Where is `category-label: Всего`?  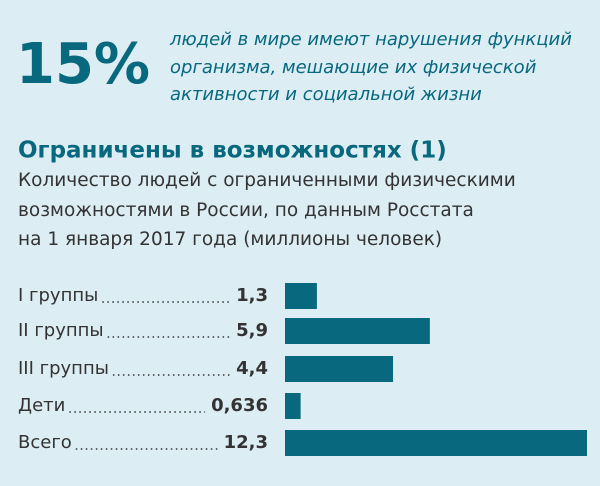
category-label: Всего is located at coordinates (45, 442).